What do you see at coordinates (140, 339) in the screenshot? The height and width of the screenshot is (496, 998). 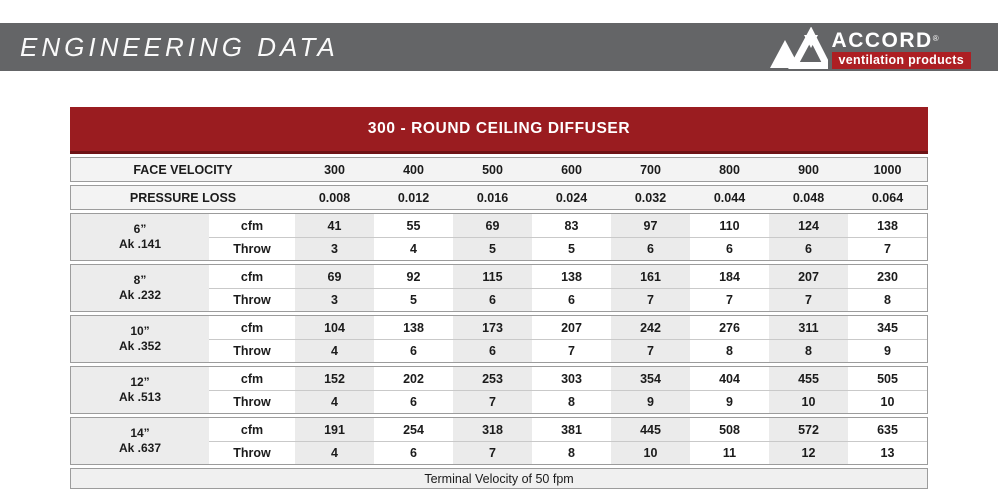 I see `size-cell: 10” Ak .352` at bounding box center [140, 339].